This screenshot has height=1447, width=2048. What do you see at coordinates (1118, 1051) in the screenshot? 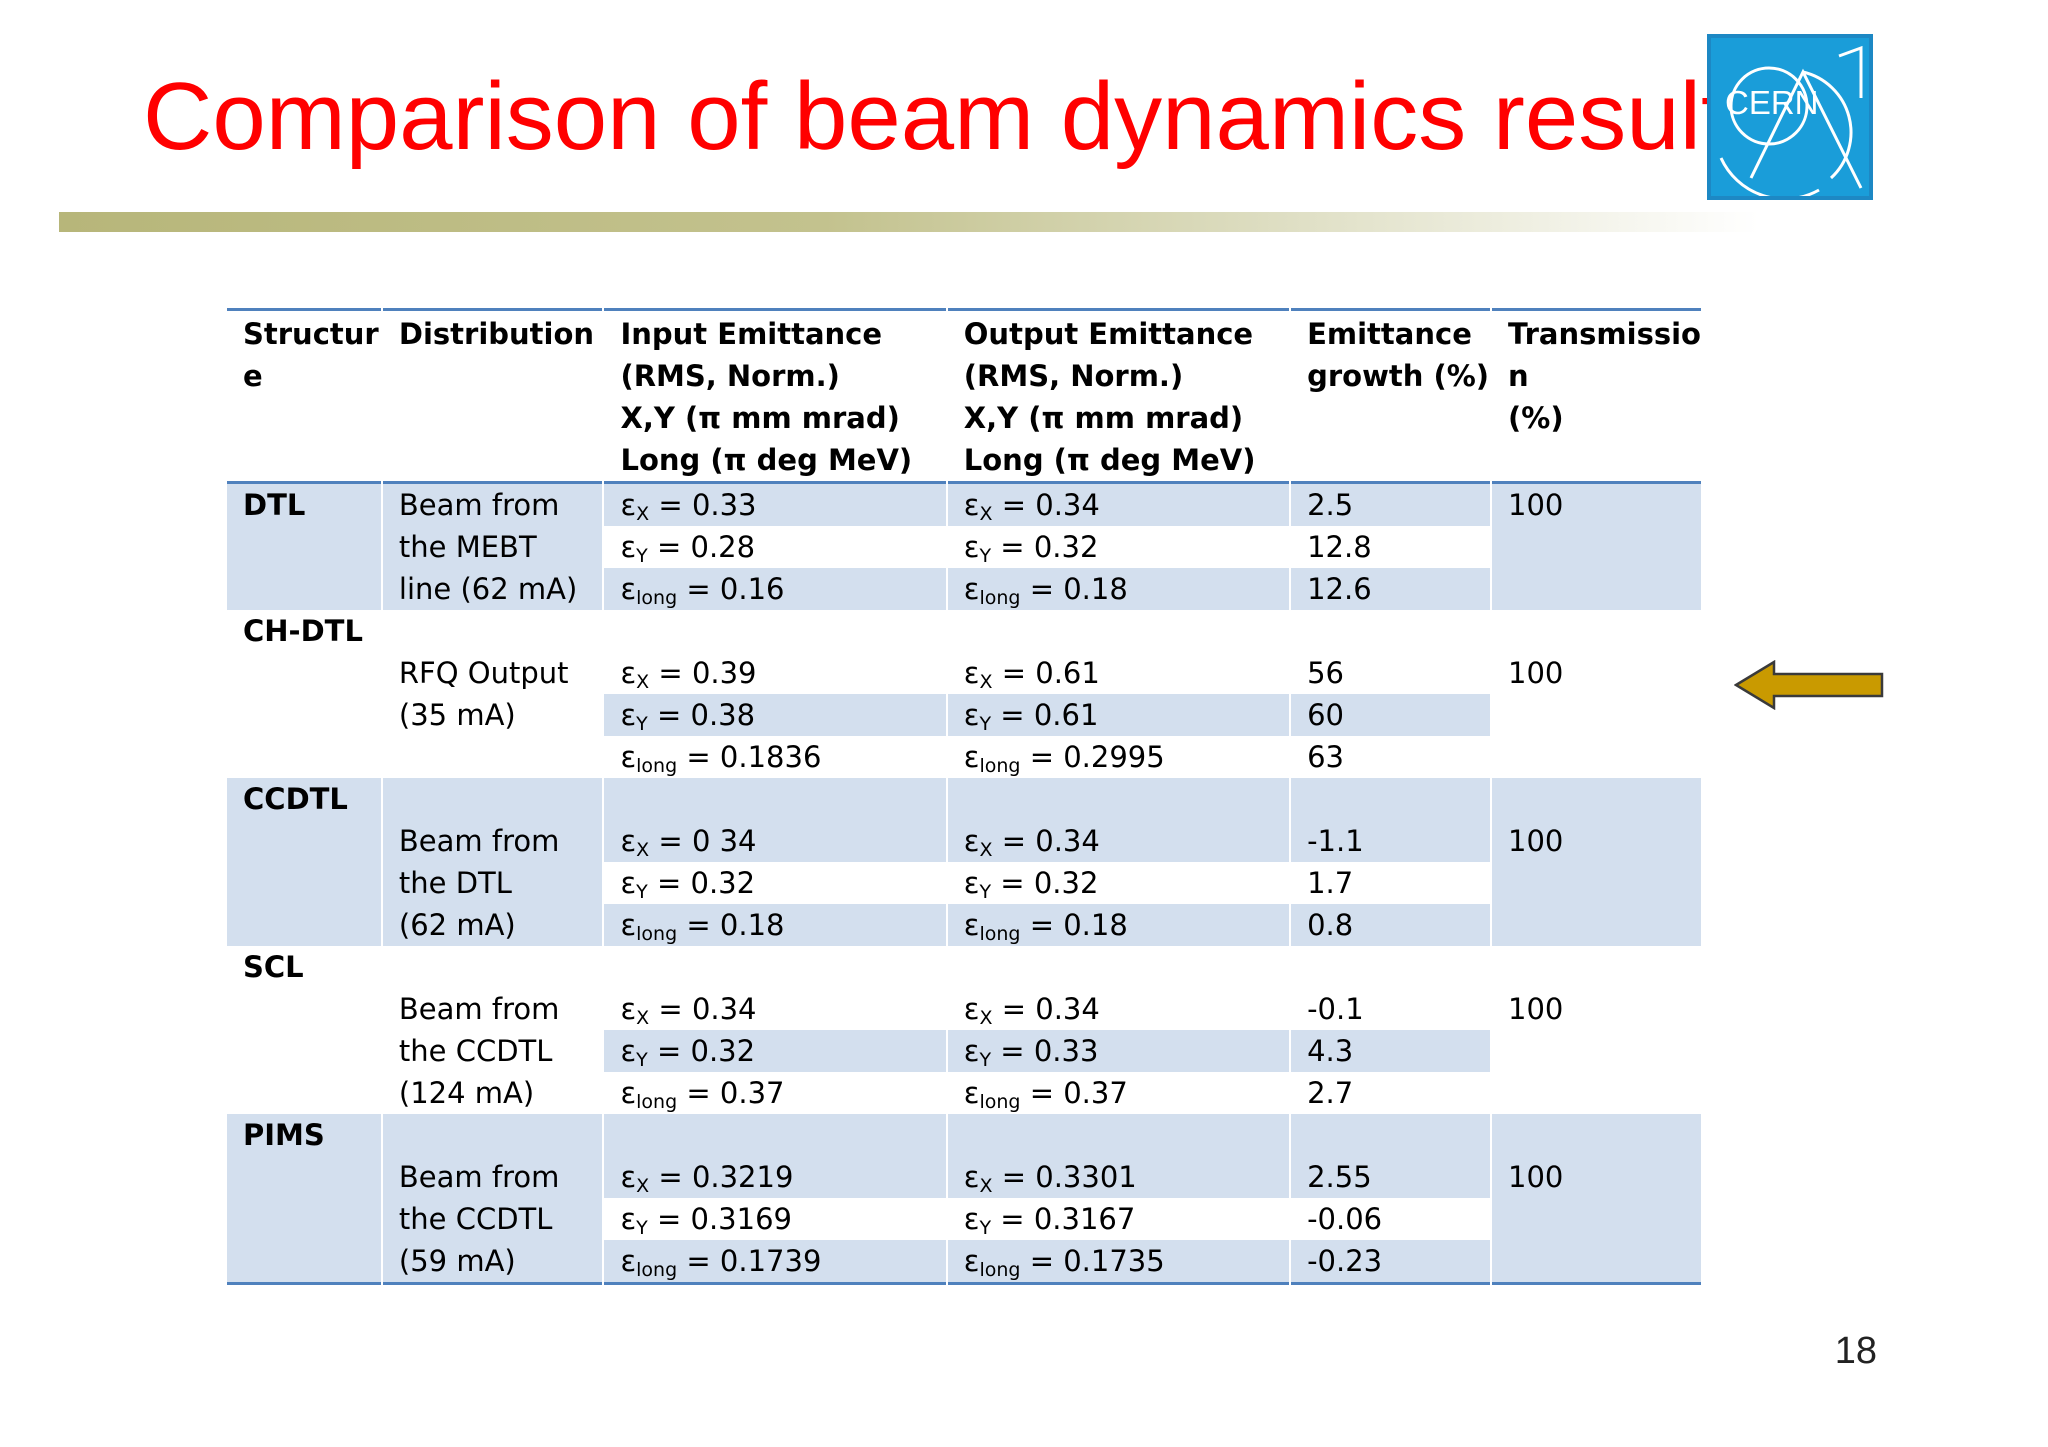
I see `output-emittance-y: εY = 0.33` at bounding box center [1118, 1051].